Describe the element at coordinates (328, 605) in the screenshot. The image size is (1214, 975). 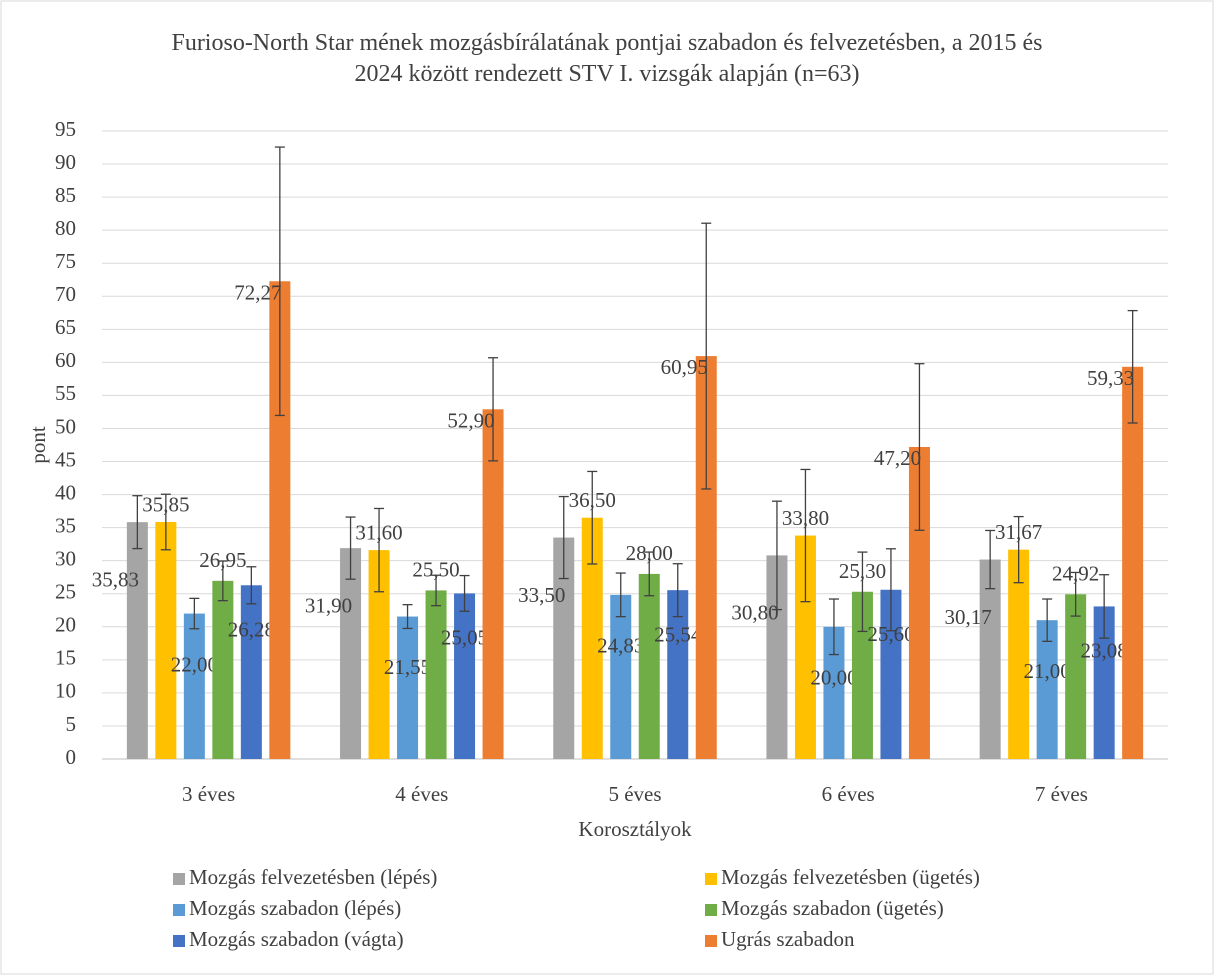
I see `data-label: 31,90` at that location.